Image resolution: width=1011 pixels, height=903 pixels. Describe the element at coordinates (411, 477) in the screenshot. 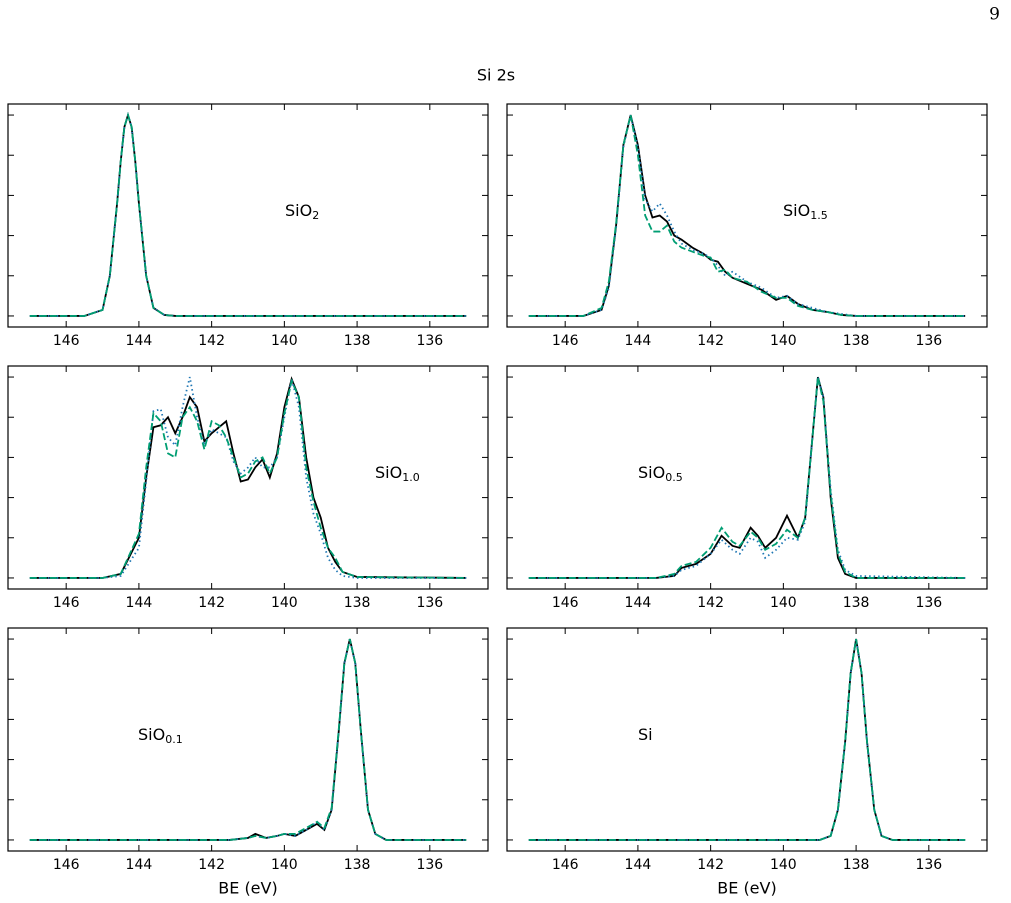

I see `panel-label-sub: 1.0` at that location.